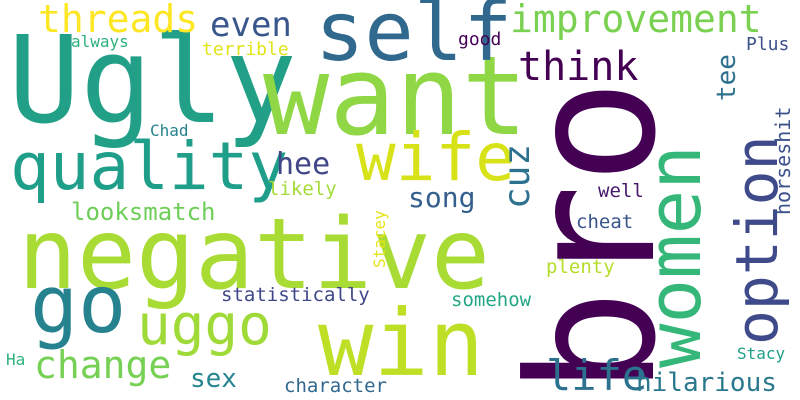  I want to click on word-hee: hee, so click(303, 164).